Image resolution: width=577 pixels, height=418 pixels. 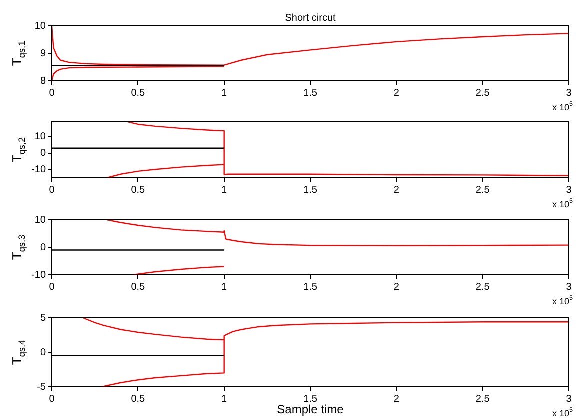 I want to click on chart-title: Short circut, so click(x=310, y=18).